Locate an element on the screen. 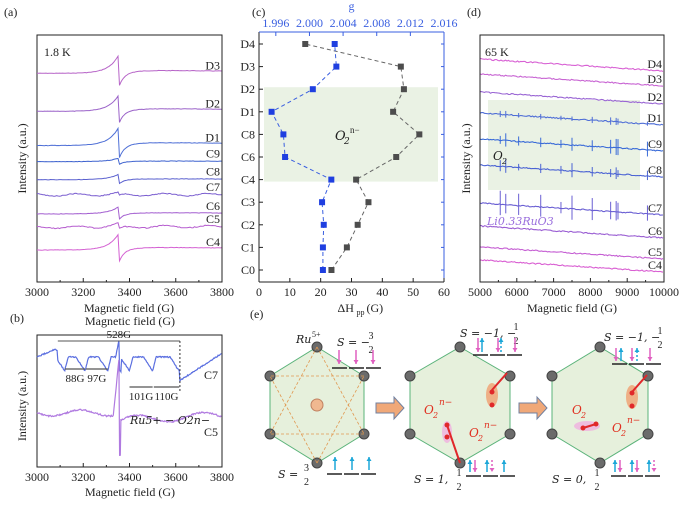  series-label-C5: C5 is located at coordinates (213, 219).